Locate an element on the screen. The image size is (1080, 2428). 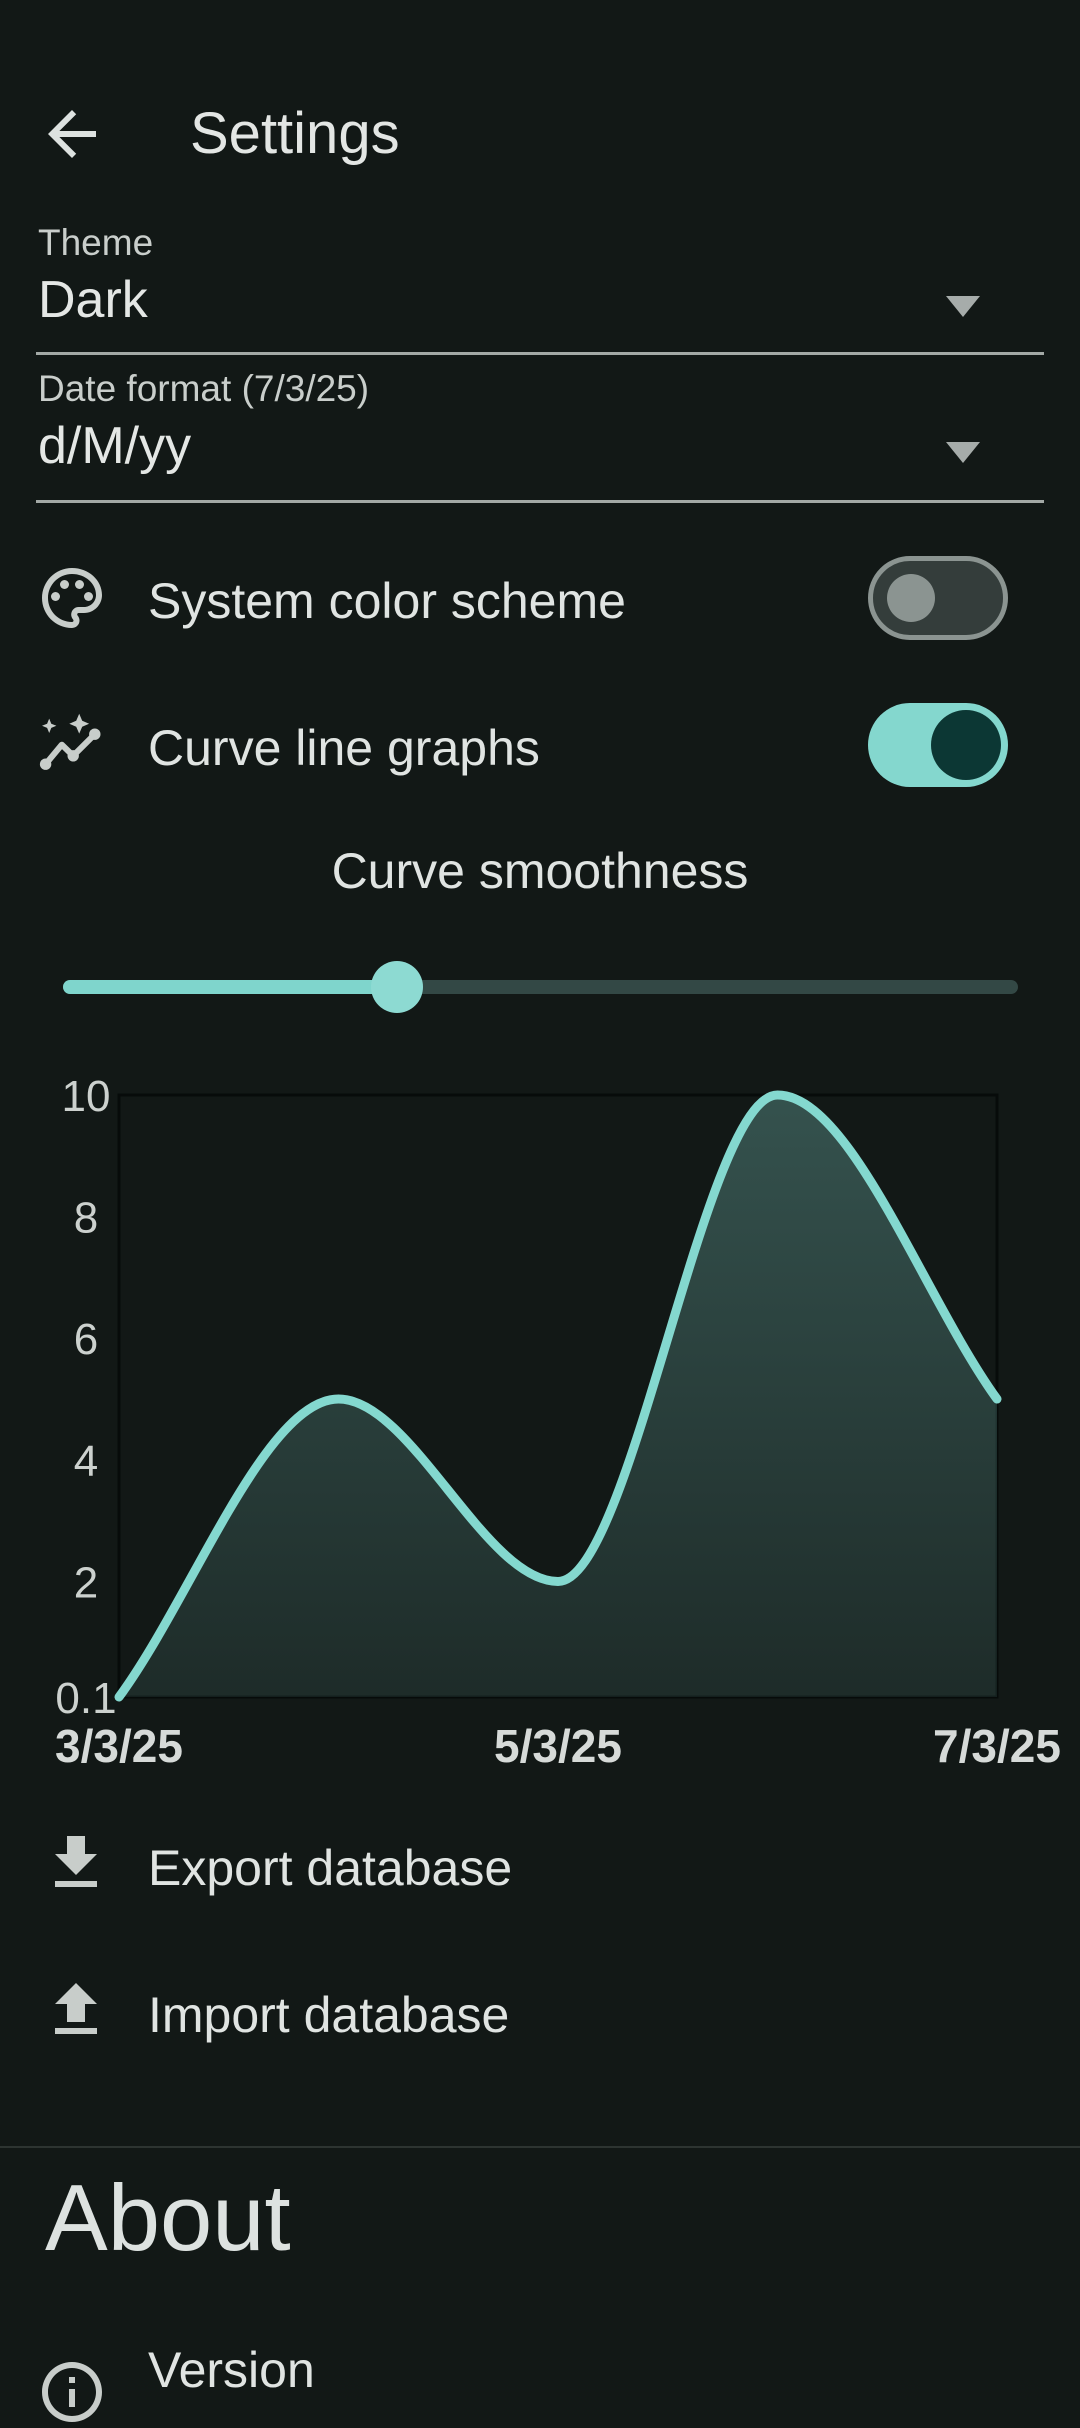
svg-text: 7/3/25 is located at coordinates (997, 1746).